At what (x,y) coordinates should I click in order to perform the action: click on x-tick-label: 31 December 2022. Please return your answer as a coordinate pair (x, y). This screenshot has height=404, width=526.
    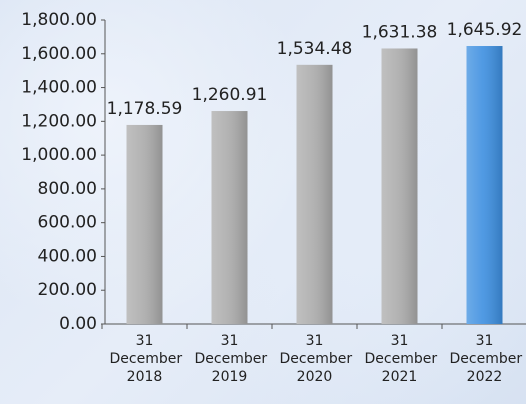
    Looking at the image, I should click on (486, 359).